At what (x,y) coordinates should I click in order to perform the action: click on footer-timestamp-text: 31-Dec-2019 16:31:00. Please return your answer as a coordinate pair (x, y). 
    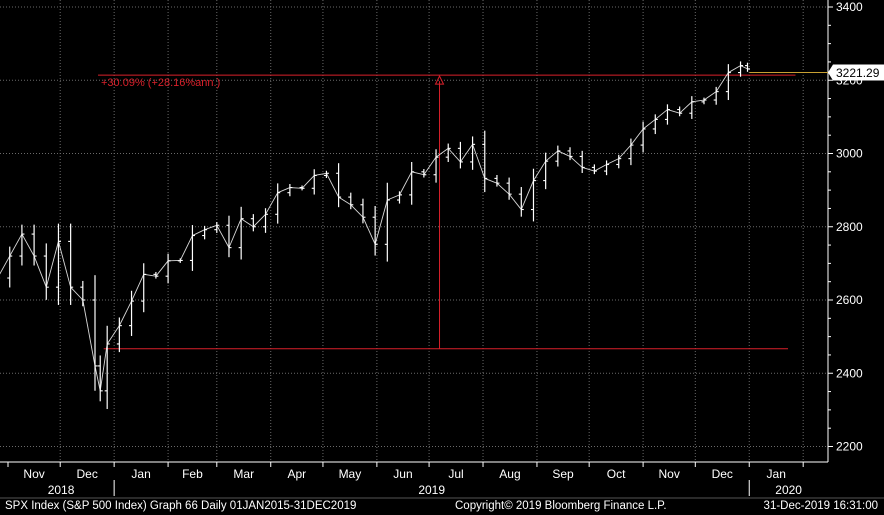
    Looking at the image, I should click on (821, 506).